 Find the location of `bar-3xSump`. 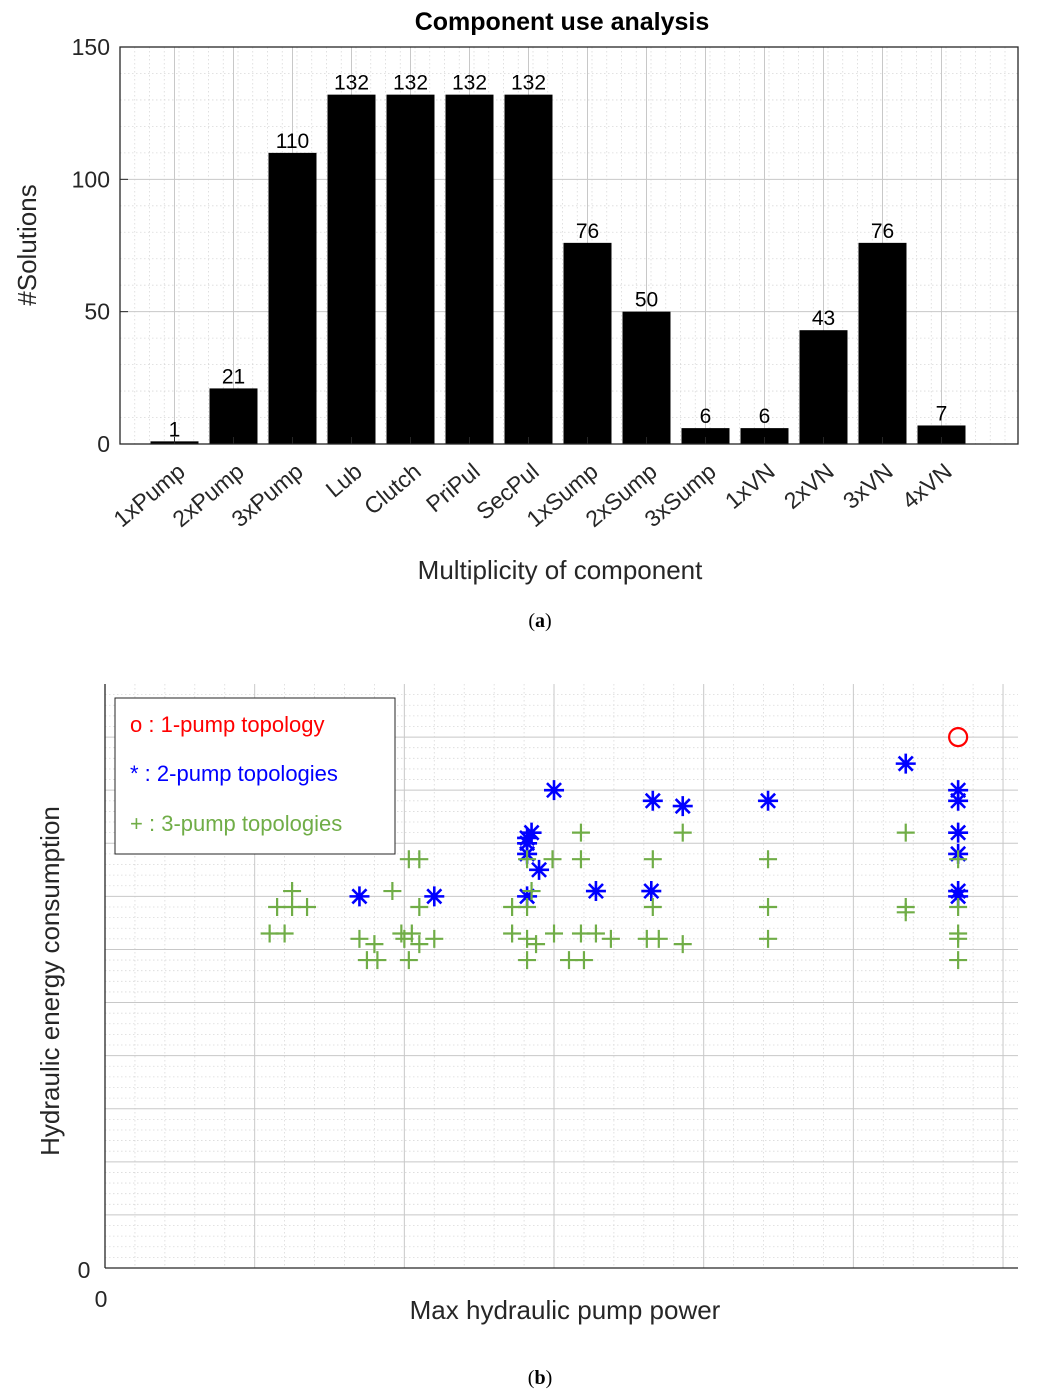

bar-3xSump is located at coordinates (705, 436).